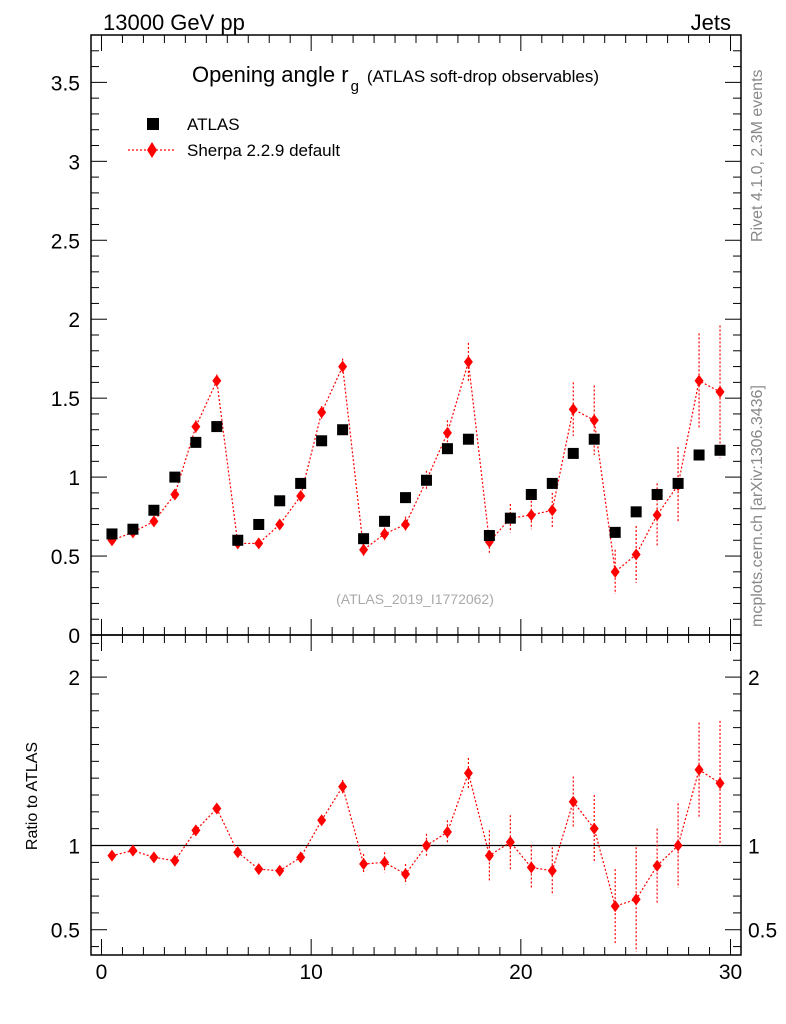 The image size is (786, 1024). Describe the element at coordinates (152, 150) in the screenshot. I see `legend-marker-sherpa` at that location.